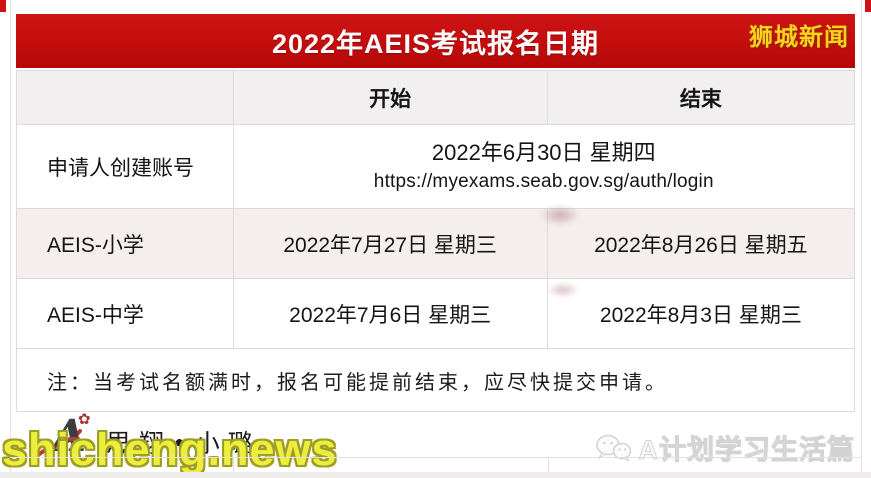 The height and width of the screenshot is (478, 871). I want to click on end-date: 2022年8月3日 星期三, so click(700, 314).